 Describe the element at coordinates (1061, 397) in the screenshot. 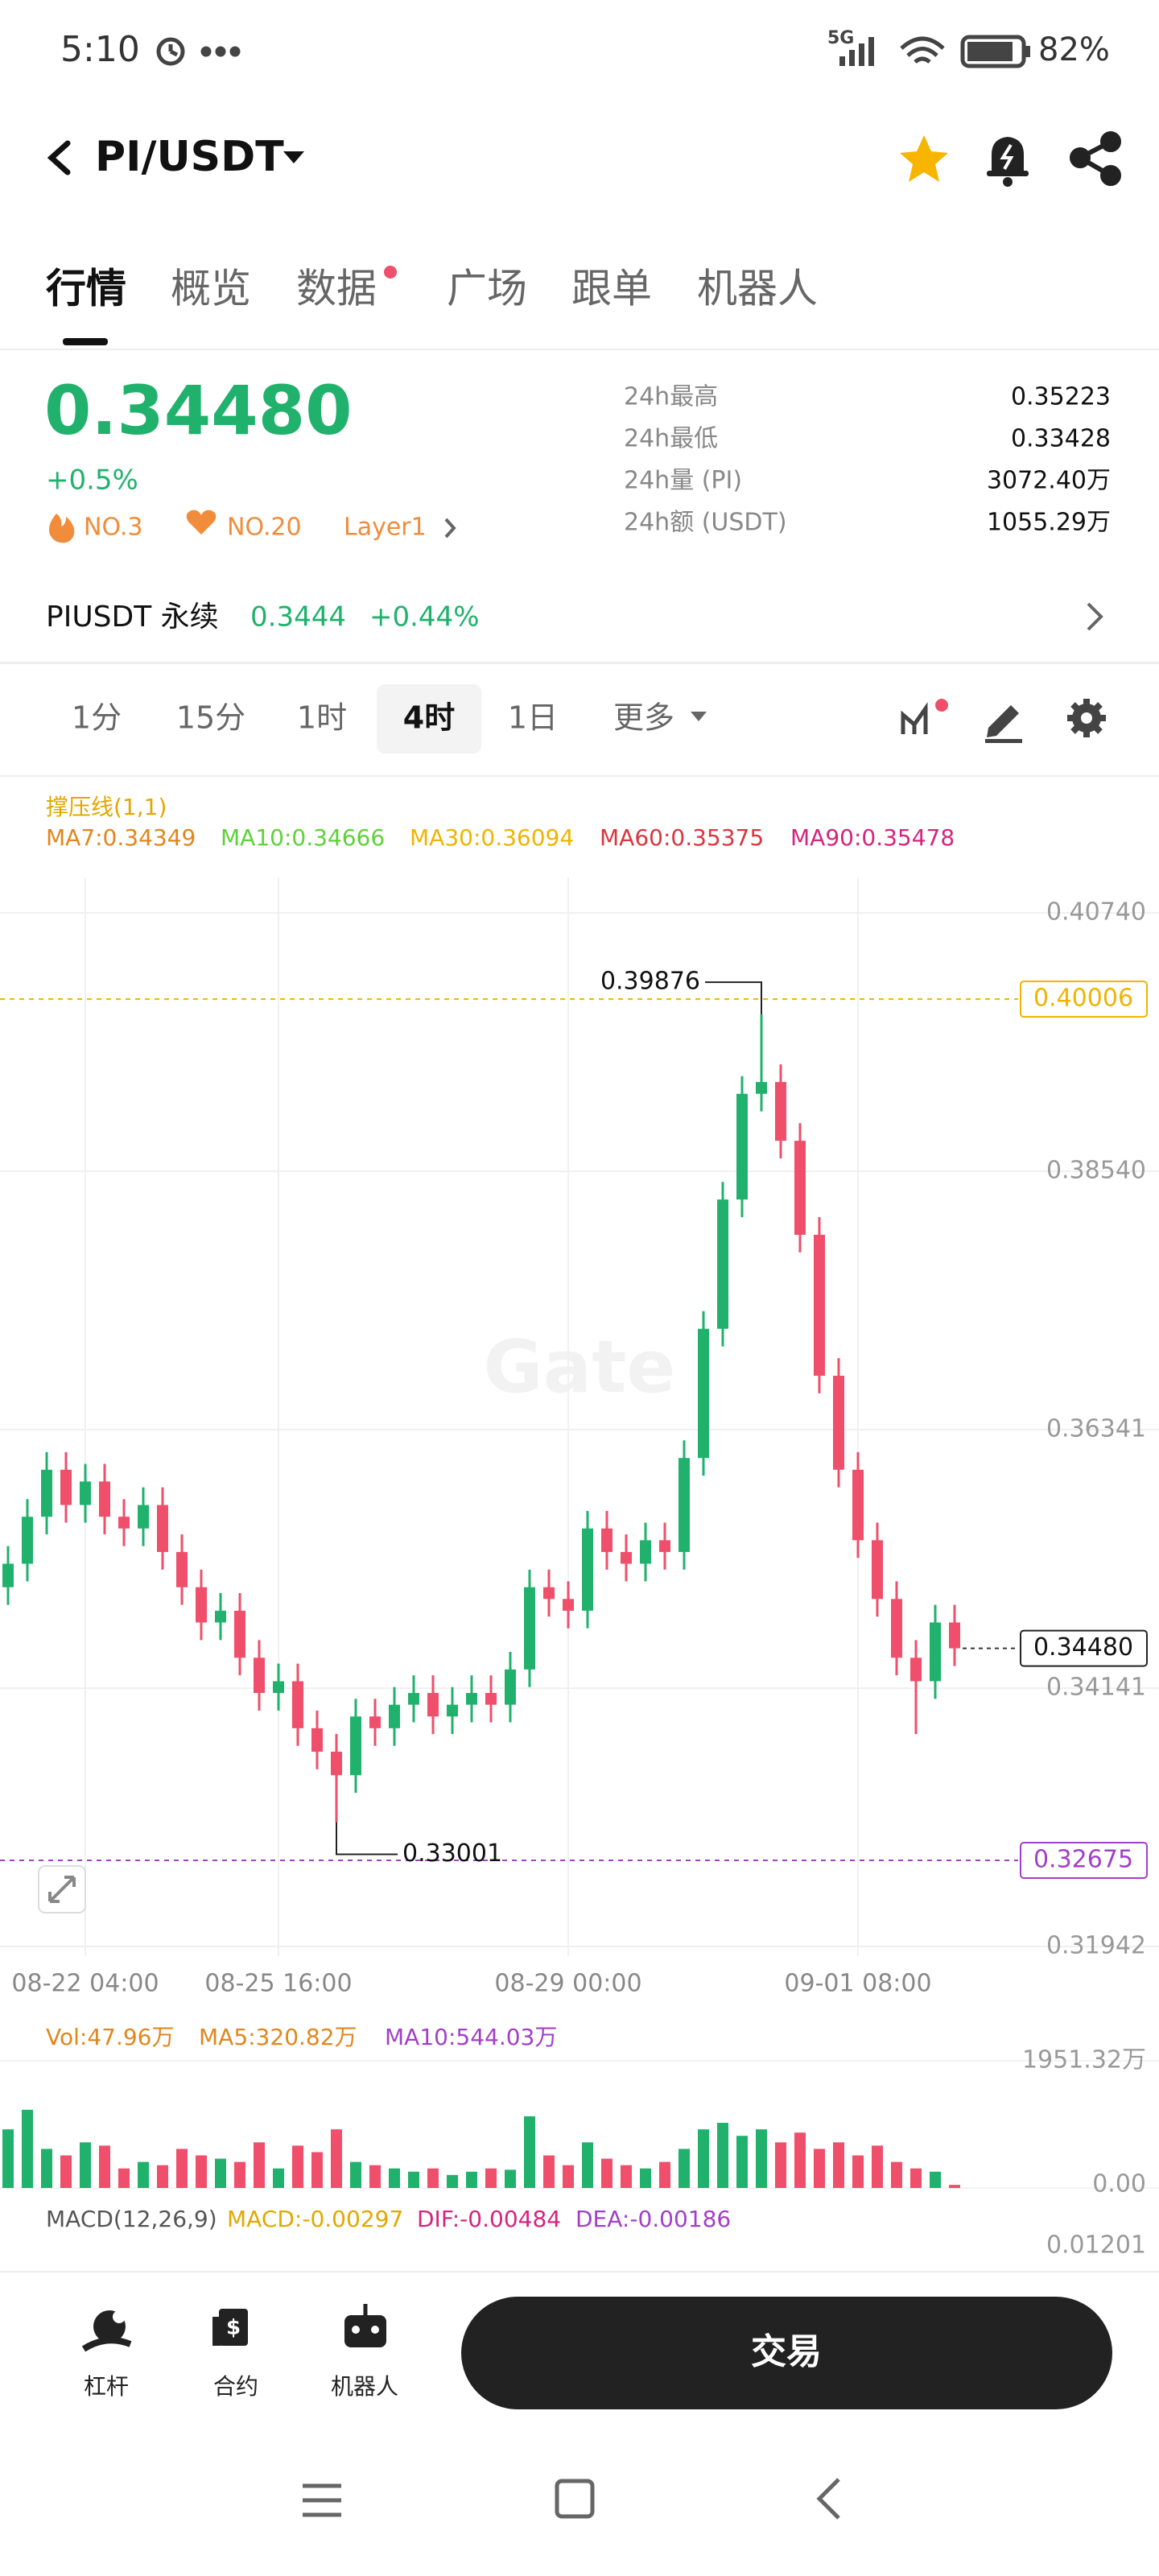

I see `stat-value: 0.35223` at that location.